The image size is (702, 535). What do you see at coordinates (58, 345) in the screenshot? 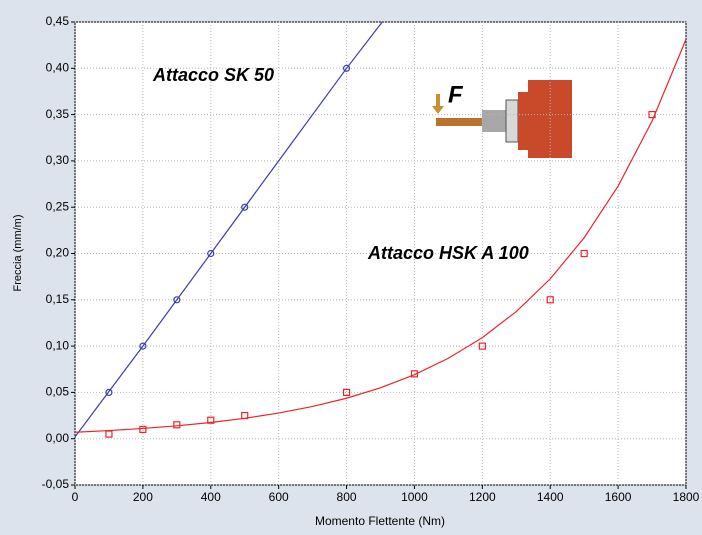
I see `y-tick-label: 0,10` at bounding box center [58, 345].